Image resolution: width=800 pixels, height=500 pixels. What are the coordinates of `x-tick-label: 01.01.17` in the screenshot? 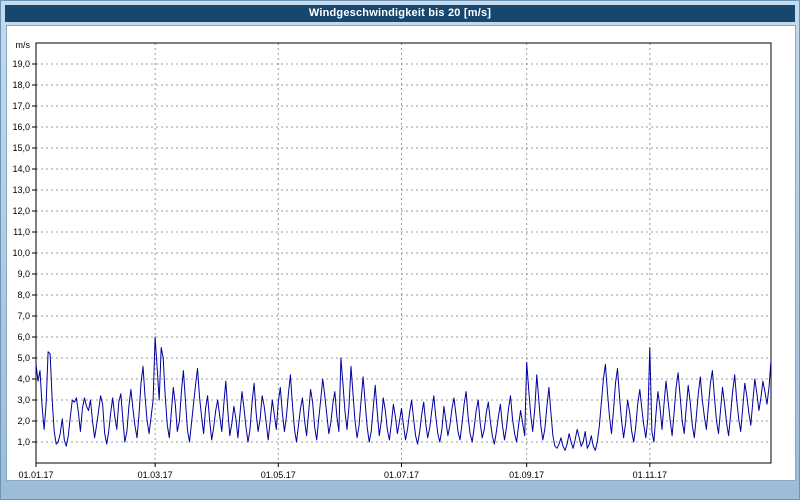 It's located at (35, 474).